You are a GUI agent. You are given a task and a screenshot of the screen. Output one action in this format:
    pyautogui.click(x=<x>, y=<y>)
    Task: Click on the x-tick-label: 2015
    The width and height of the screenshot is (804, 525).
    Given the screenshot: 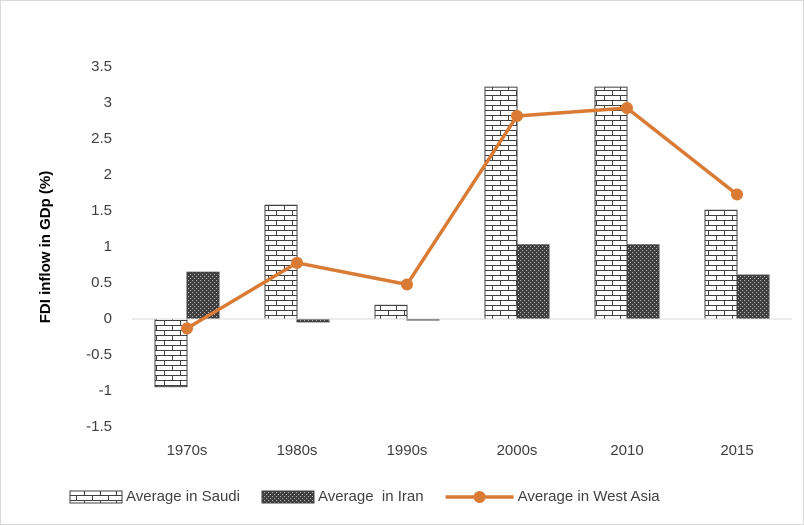 What is the action you would take?
    pyautogui.click(x=736, y=450)
    